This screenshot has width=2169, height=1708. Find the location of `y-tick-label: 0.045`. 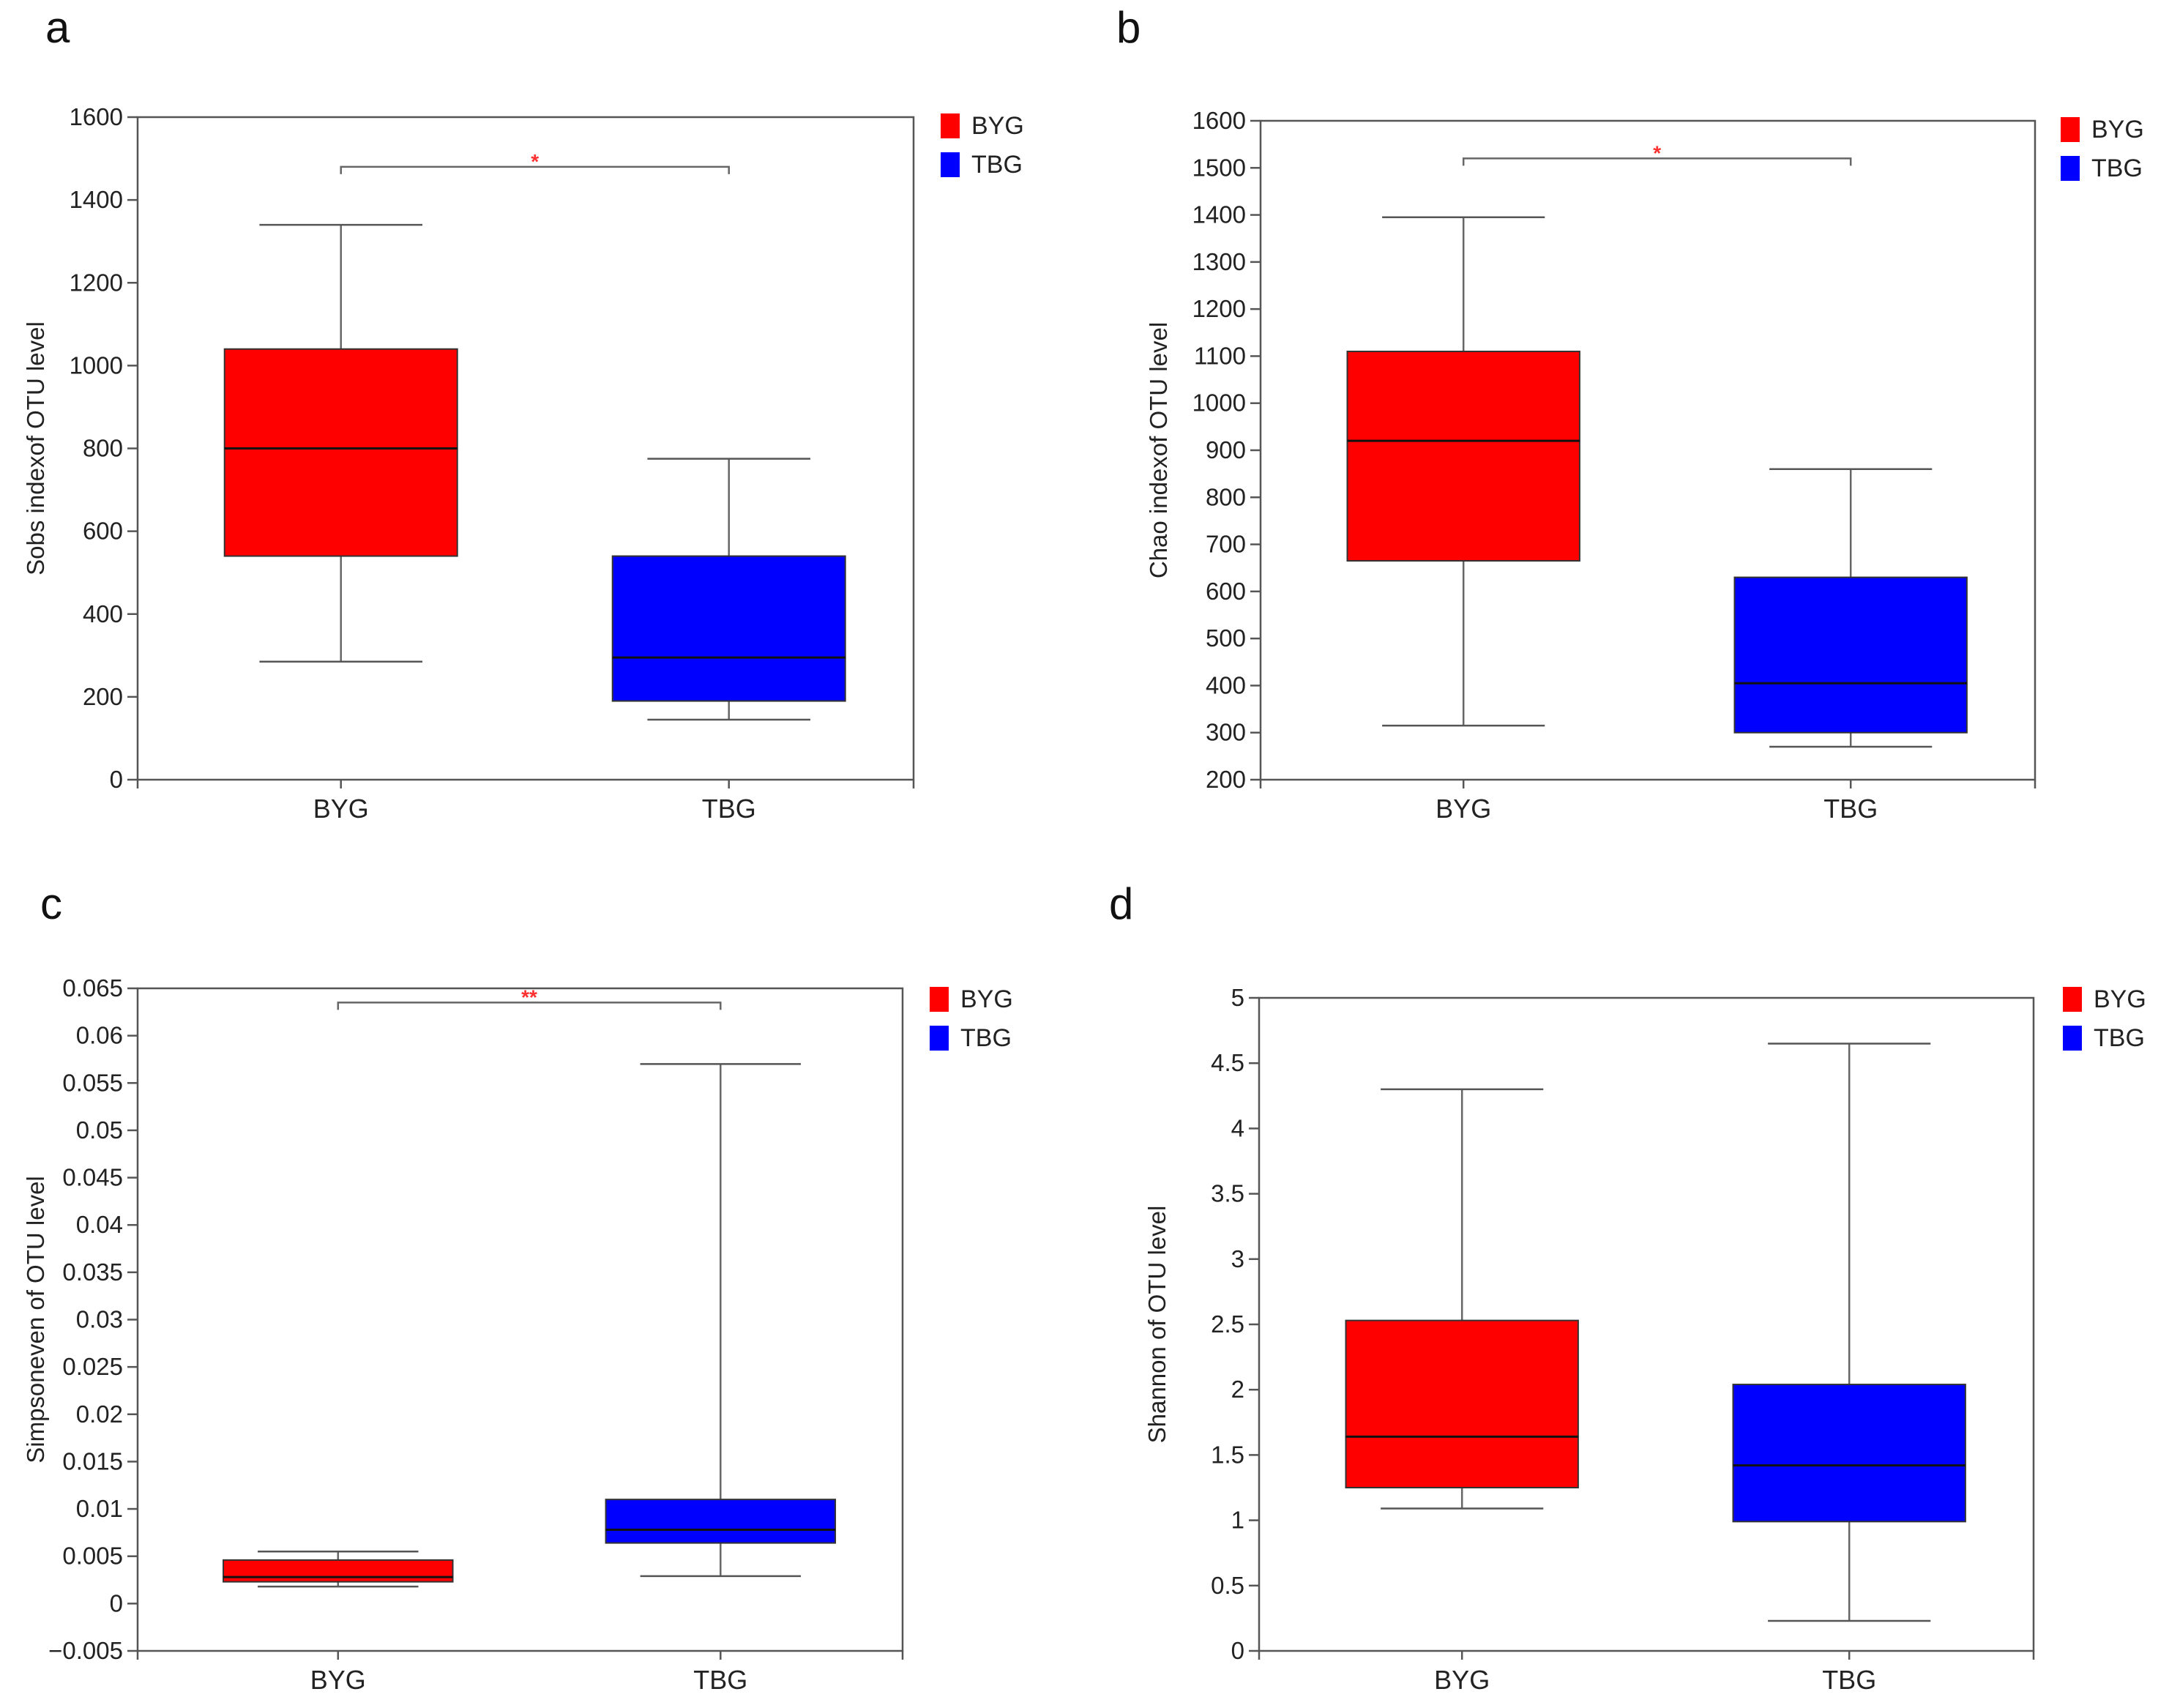

y-tick-label: 0.045 is located at coordinates (92, 1177).